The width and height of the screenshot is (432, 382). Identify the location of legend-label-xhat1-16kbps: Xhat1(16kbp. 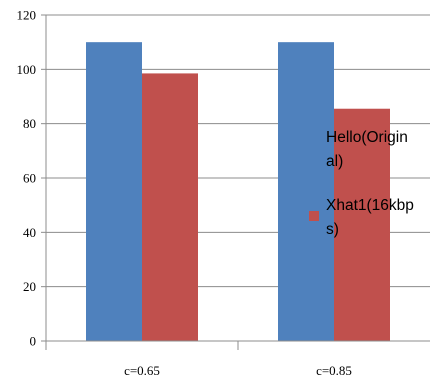
(370, 205).